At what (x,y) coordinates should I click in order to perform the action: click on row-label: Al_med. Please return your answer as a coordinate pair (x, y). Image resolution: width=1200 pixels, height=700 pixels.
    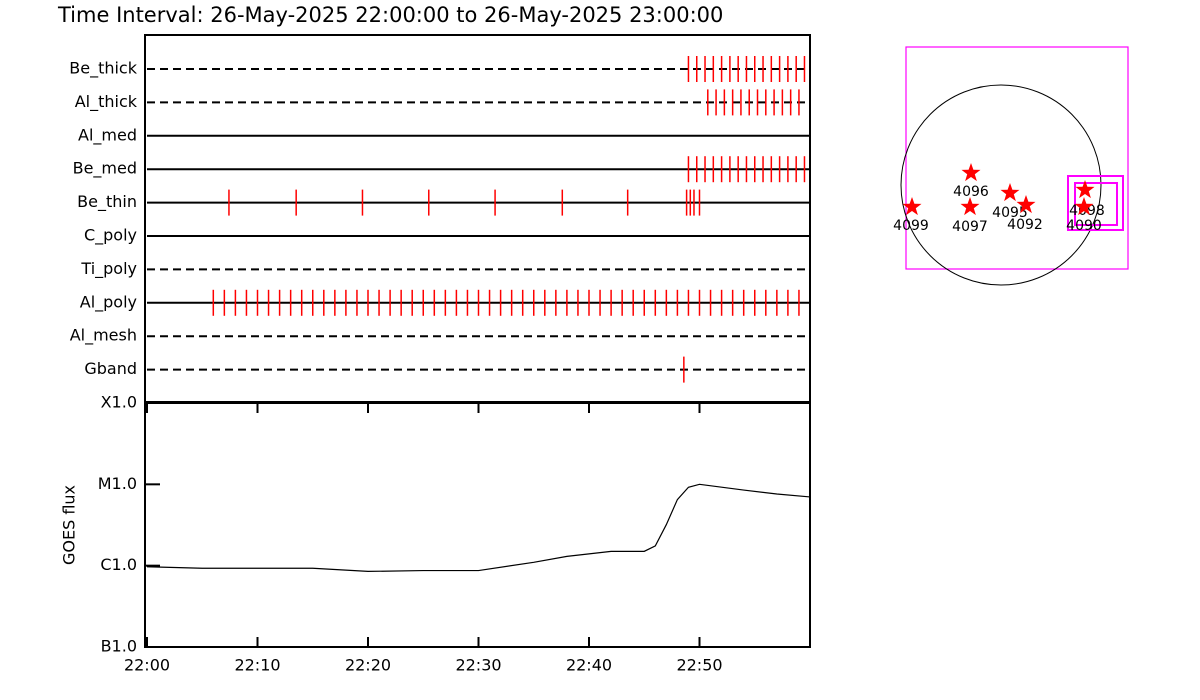
    Looking at the image, I should click on (107, 135).